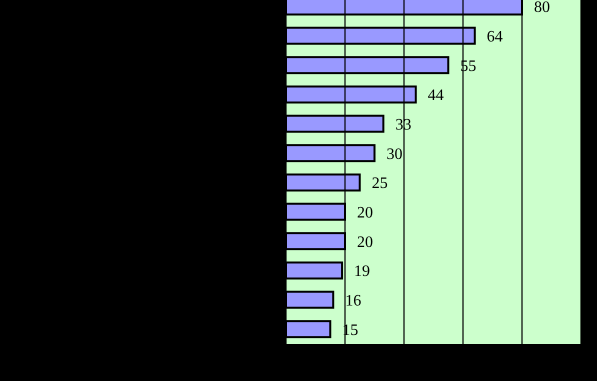 The width and height of the screenshot is (597, 381). Describe the element at coordinates (542, 8) in the screenshot. I see `data-label: 80` at that location.